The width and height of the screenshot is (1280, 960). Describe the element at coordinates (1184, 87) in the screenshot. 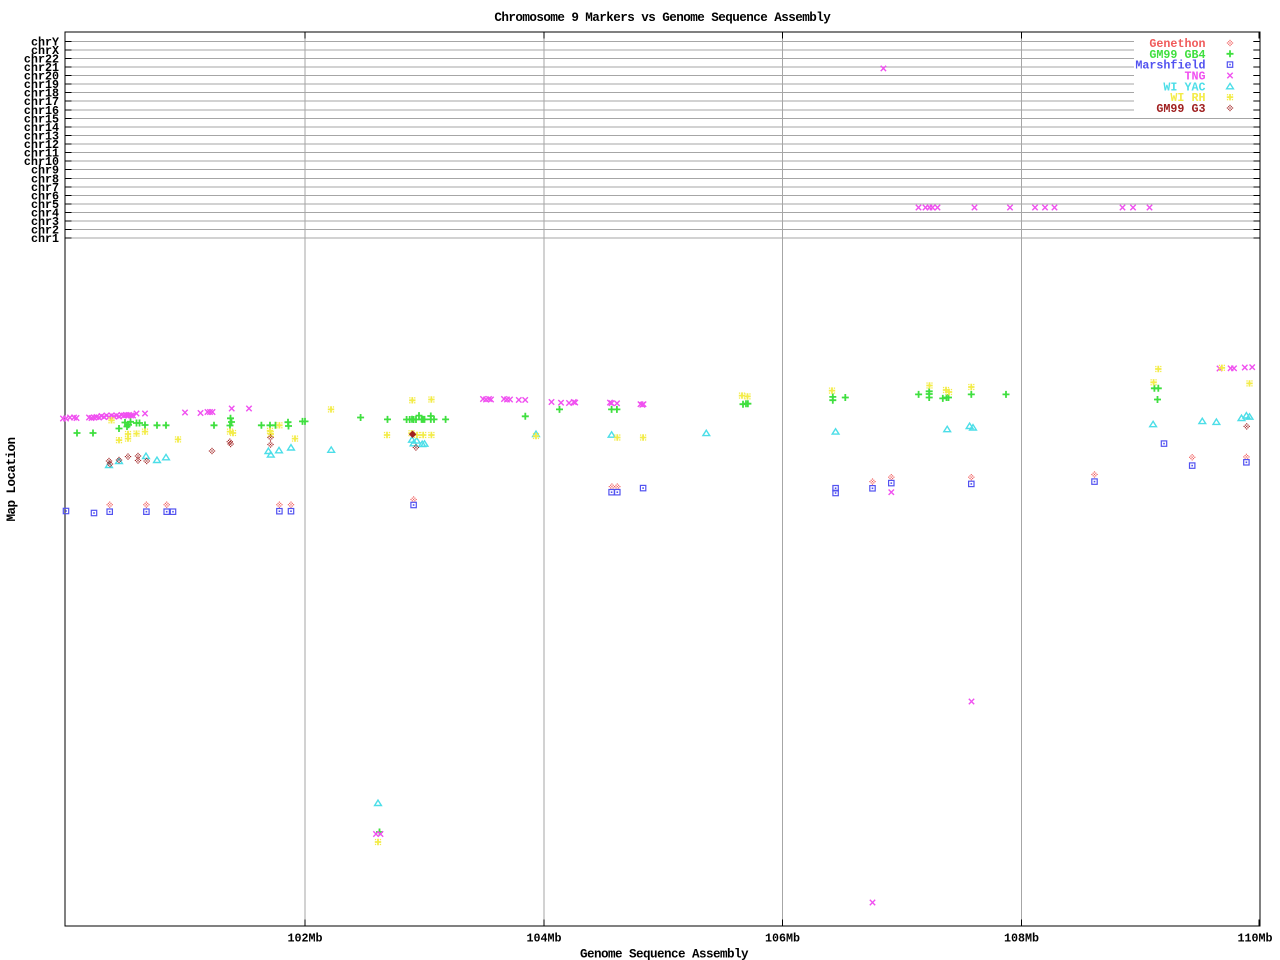

I see `svg-text: WI YAC` at that location.